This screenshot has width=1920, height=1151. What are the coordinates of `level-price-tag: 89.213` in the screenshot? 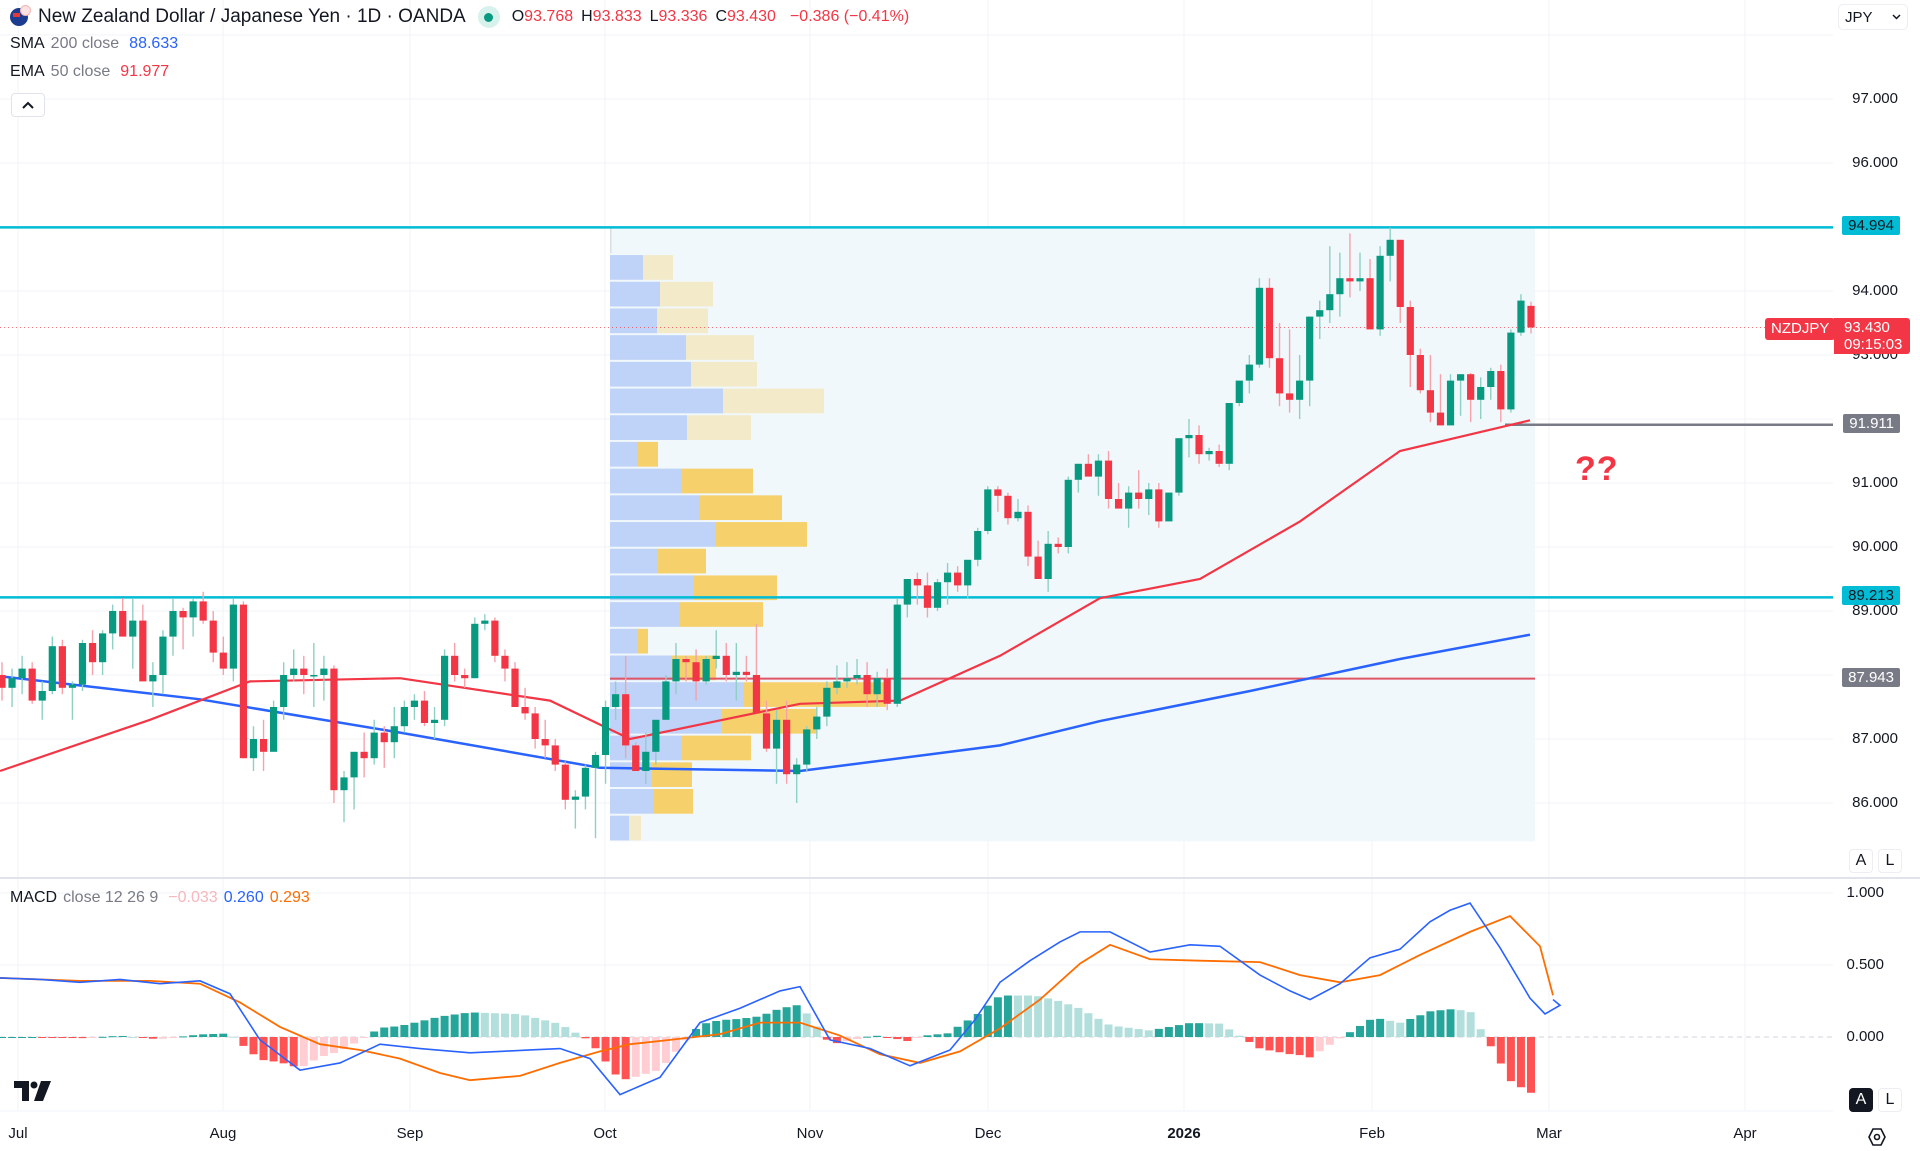 It's located at (1871, 596).